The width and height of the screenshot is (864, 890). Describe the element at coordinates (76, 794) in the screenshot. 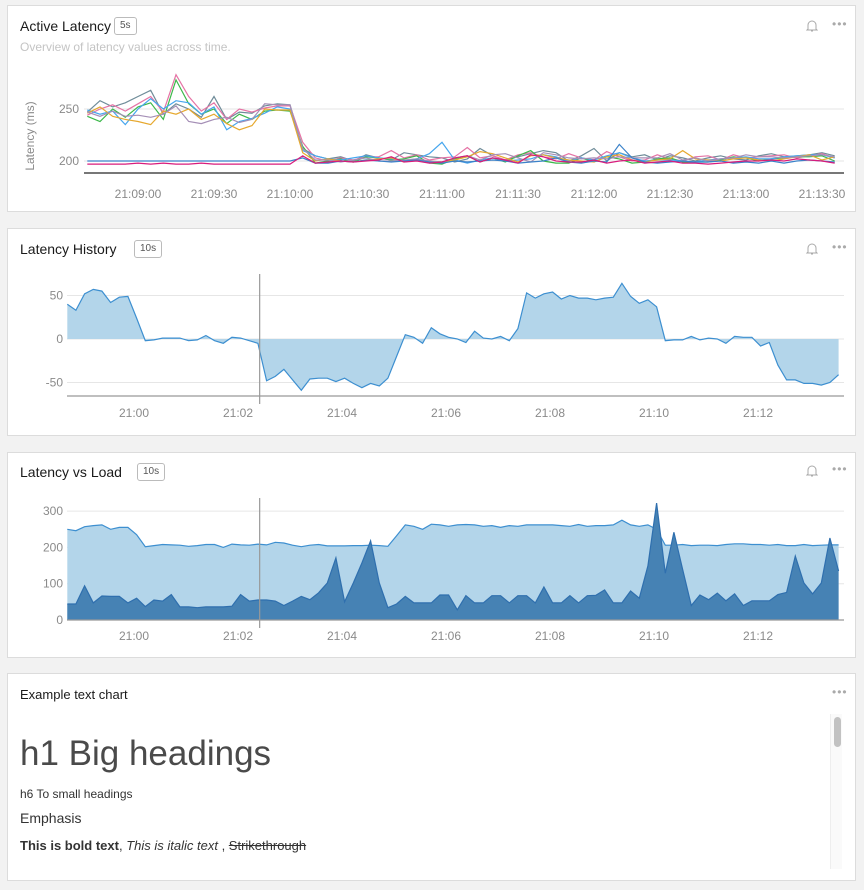

I see `heading-h6: h6 To small headings` at that location.